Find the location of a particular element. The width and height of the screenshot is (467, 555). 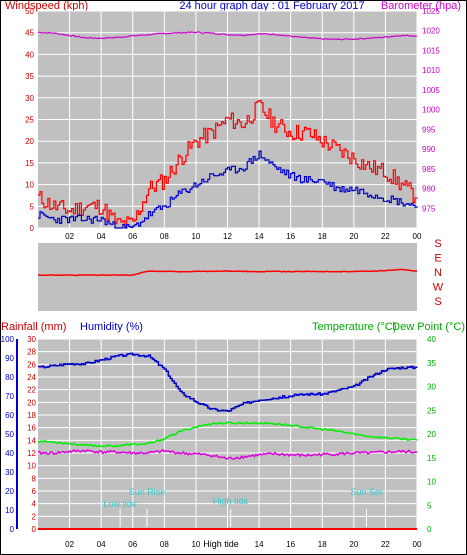

wind-tick-label: 15 is located at coordinates (29, 163).